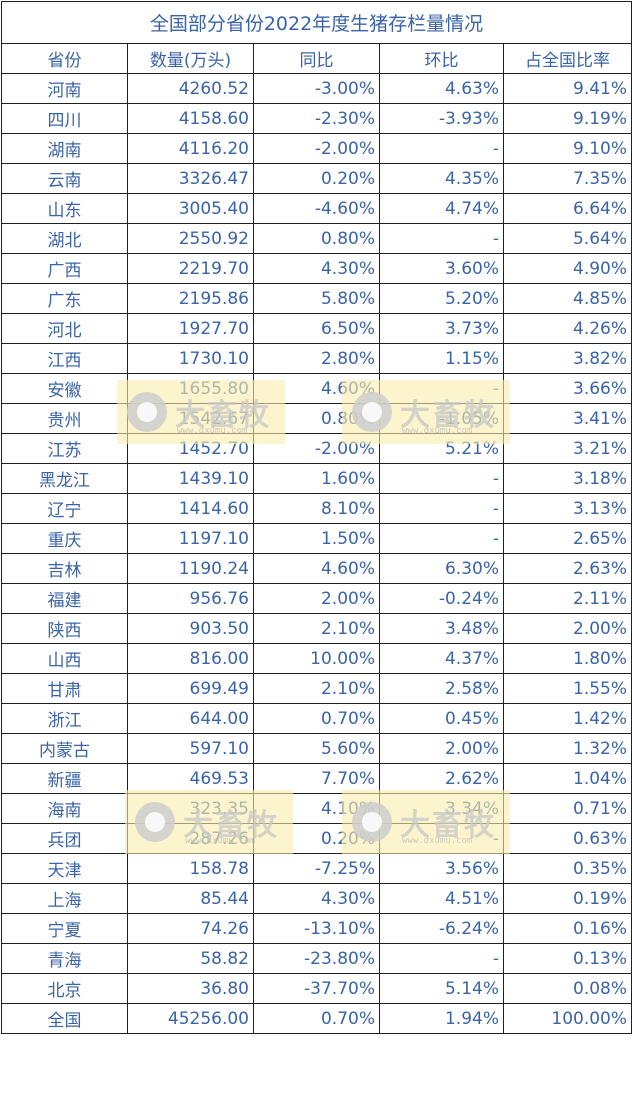  What do you see at coordinates (567, 658) in the screenshot?
I see `cell-share: 1.80%` at bounding box center [567, 658].